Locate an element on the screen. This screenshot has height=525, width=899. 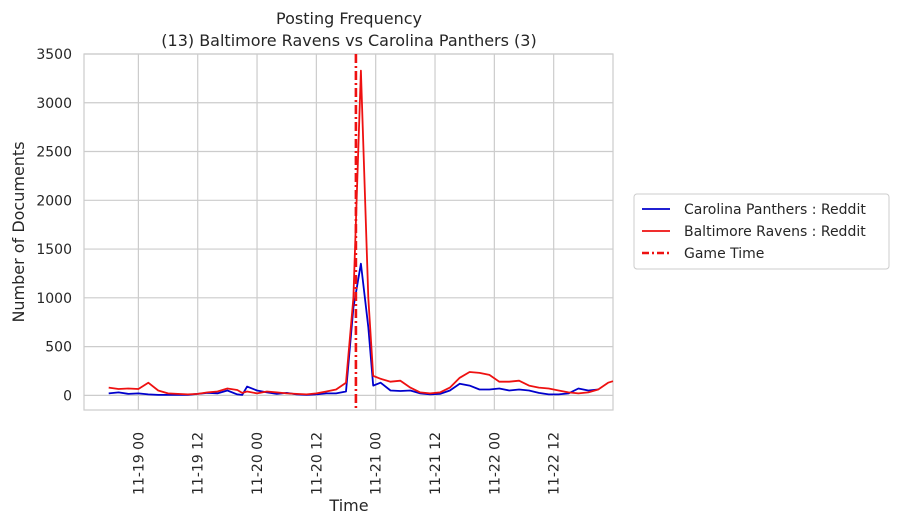
y-tick-label: 3000 is located at coordinates (54, 104).